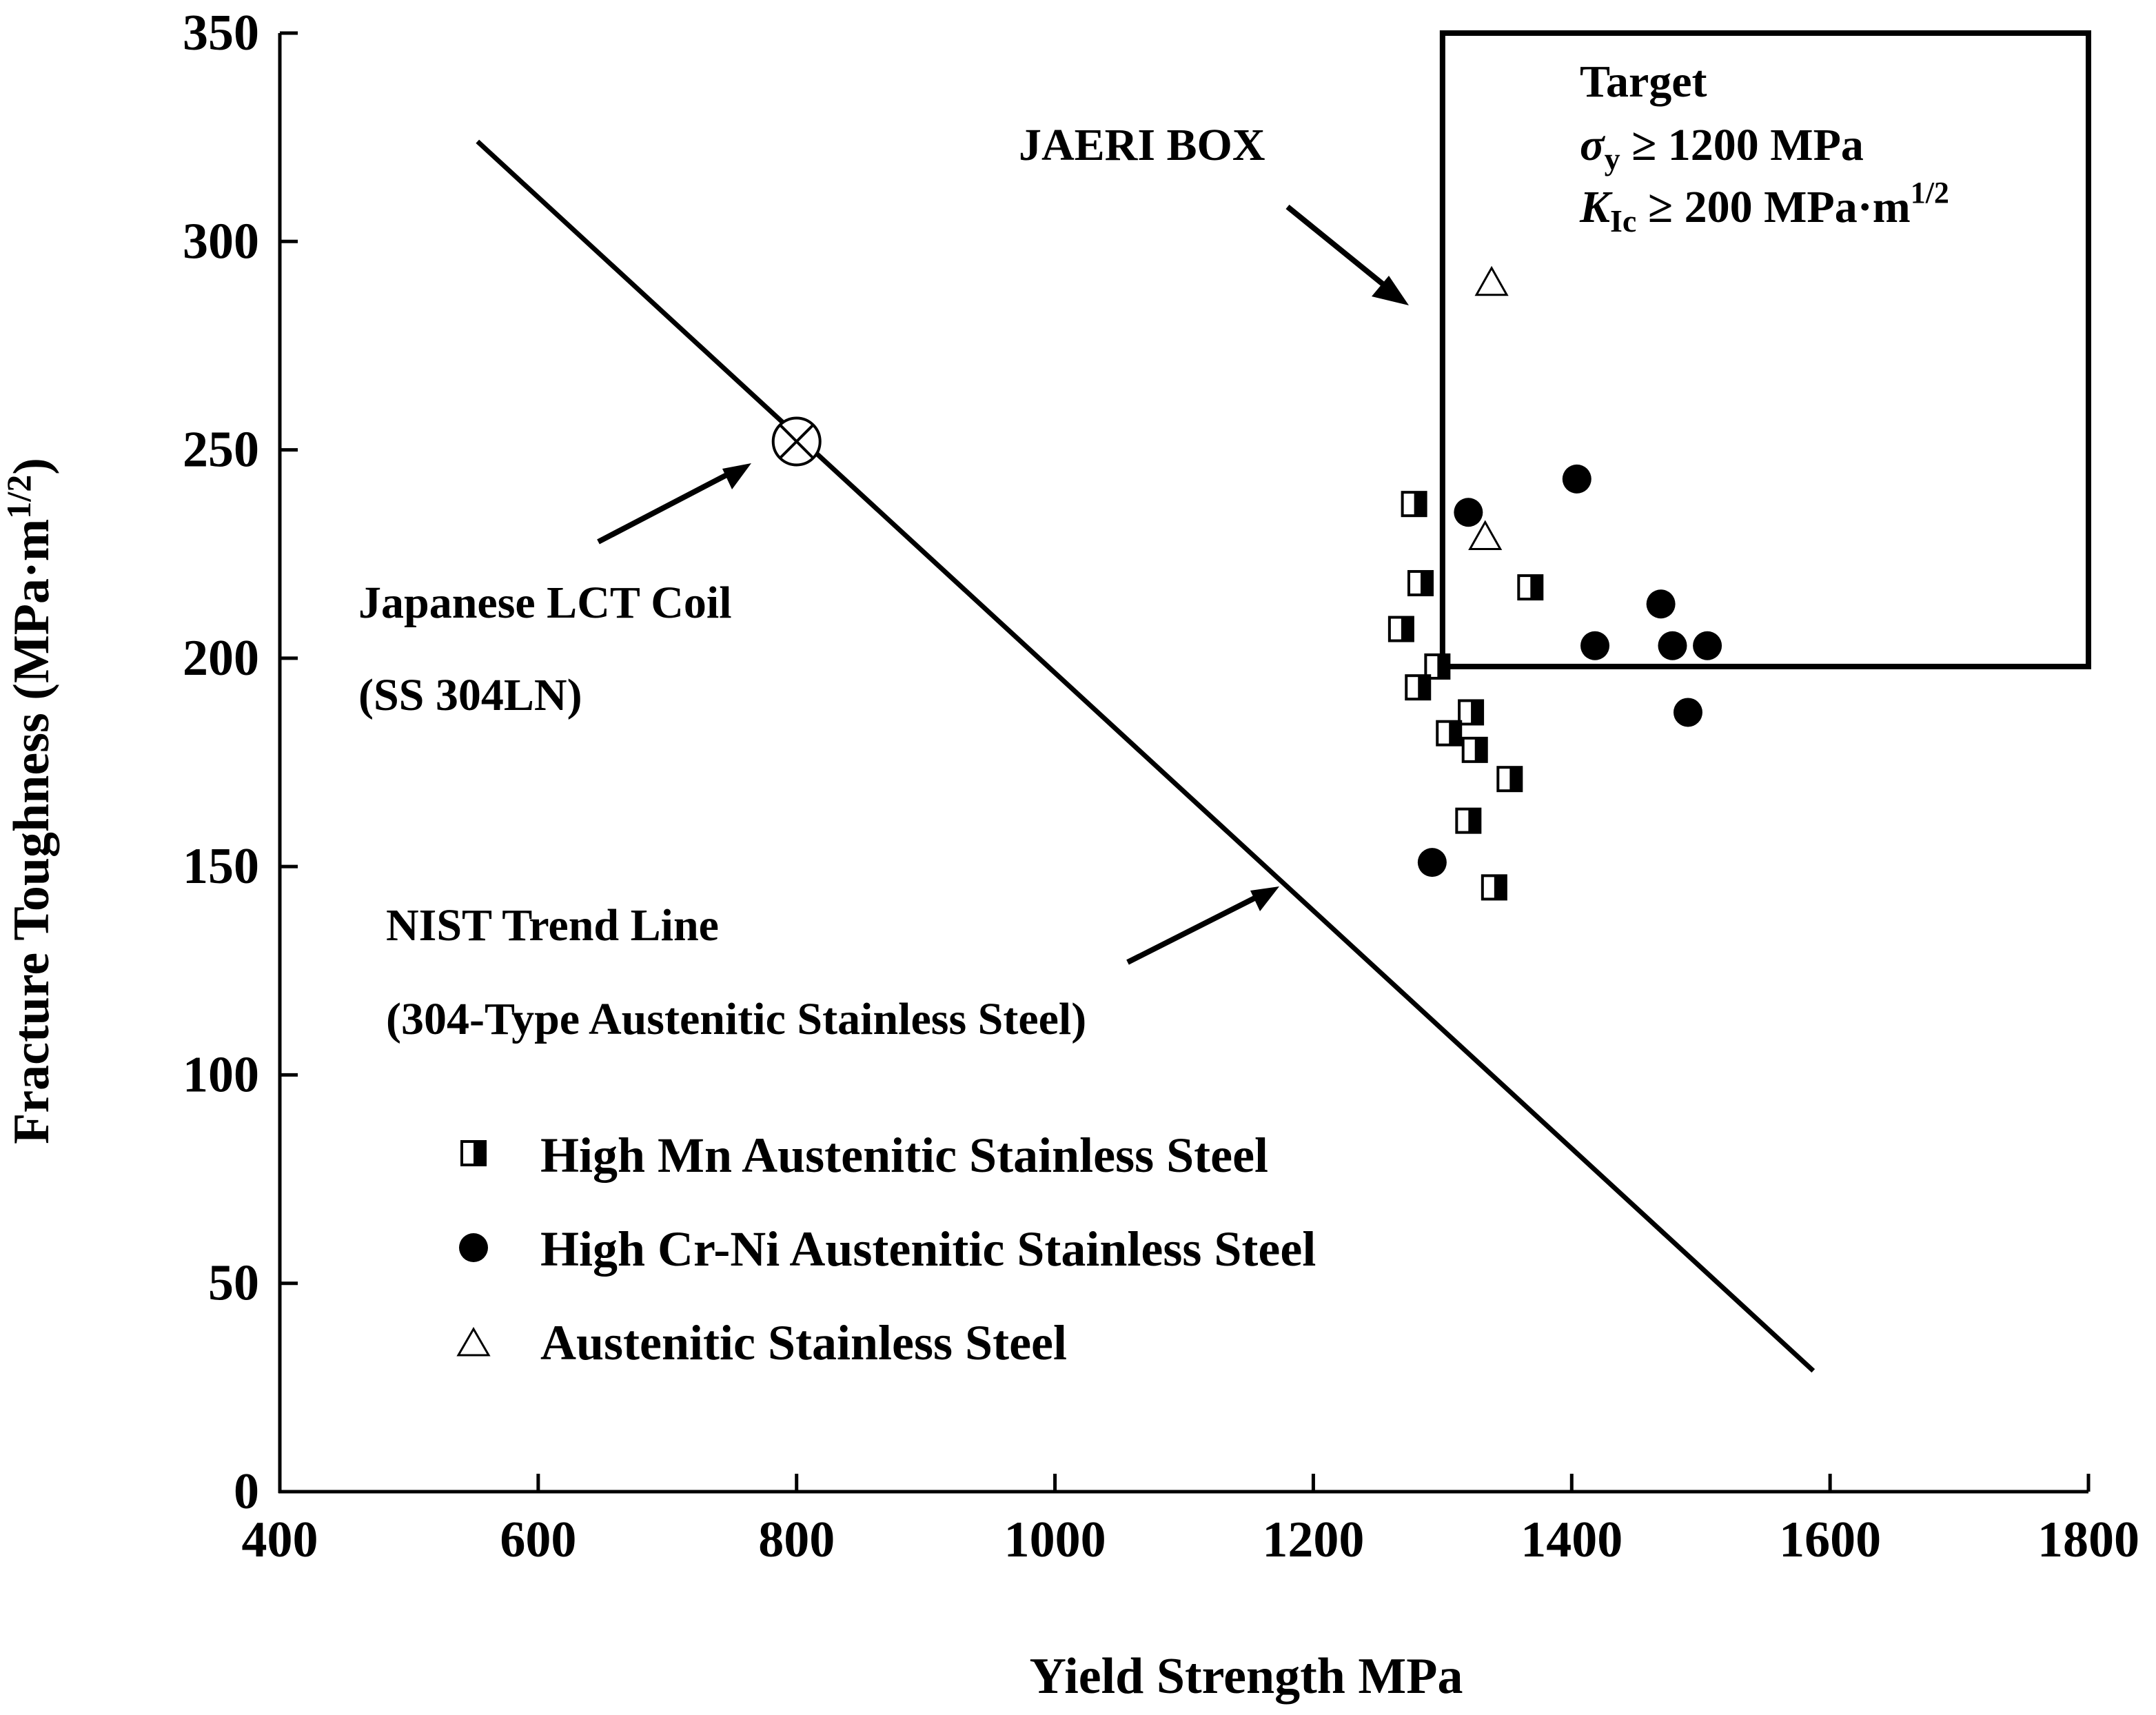  What do you see at coordinates (674, 504) in the screenshot?
I see `lct-coil-arrow` at bounding box center [674, 504].